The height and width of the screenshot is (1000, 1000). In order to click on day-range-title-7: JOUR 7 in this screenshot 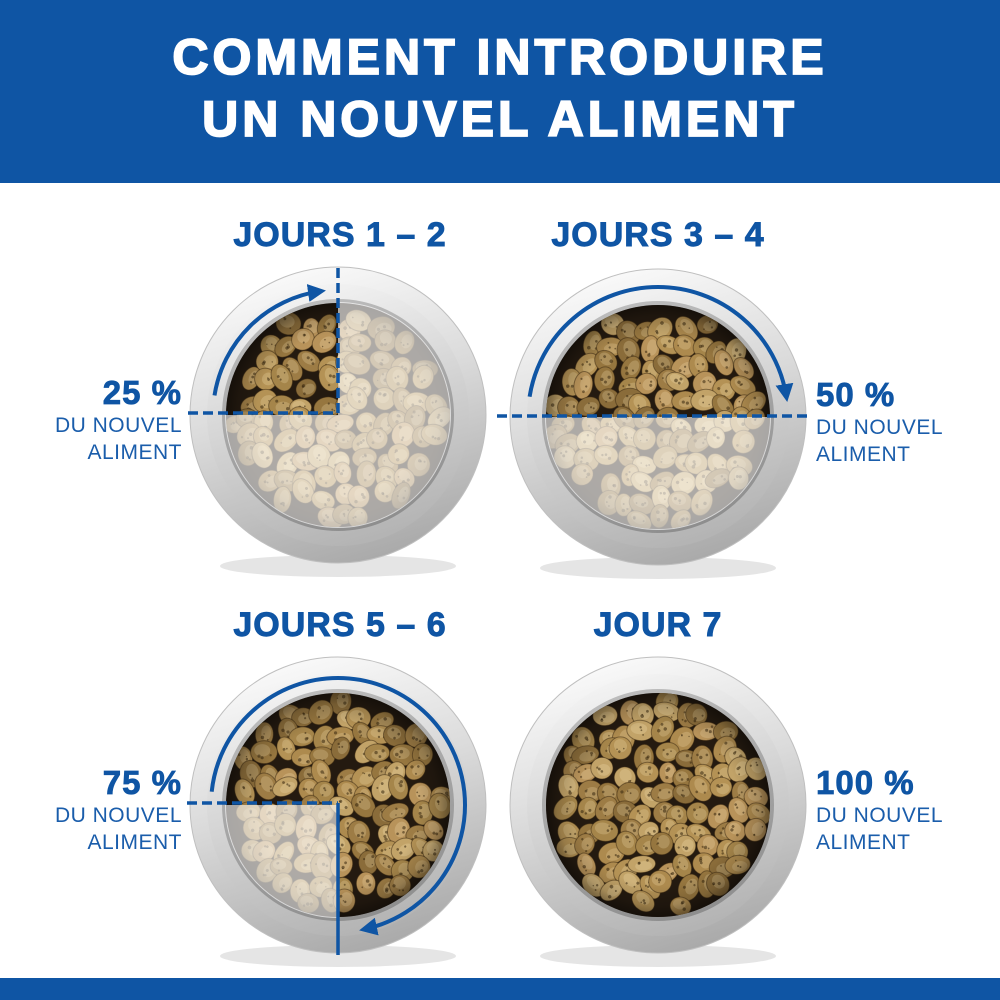, I will do `click(658, 625)`.